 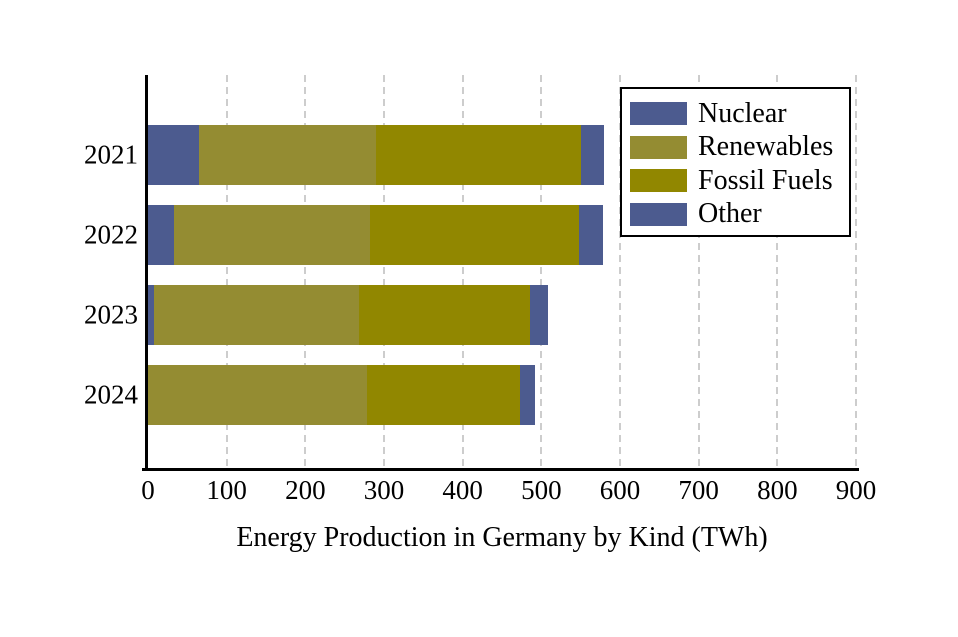 What do you see at coordinates (161, 235) in the screenshot?
I see `bar-segment-2022-nuclear` at bounding box center [161, 235].